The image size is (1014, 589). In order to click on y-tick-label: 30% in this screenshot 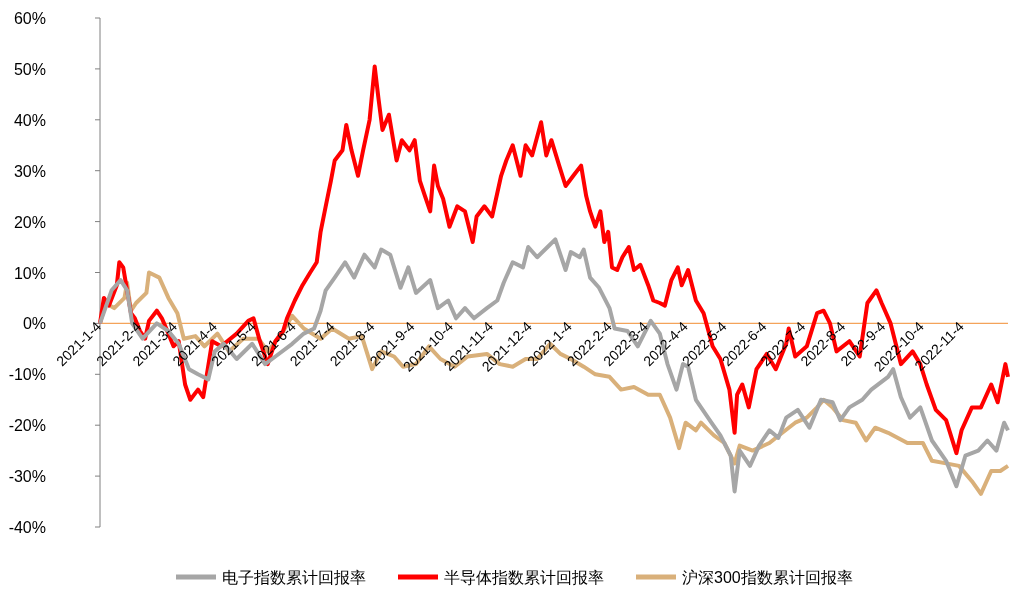, I will do `click(29, 171)`.